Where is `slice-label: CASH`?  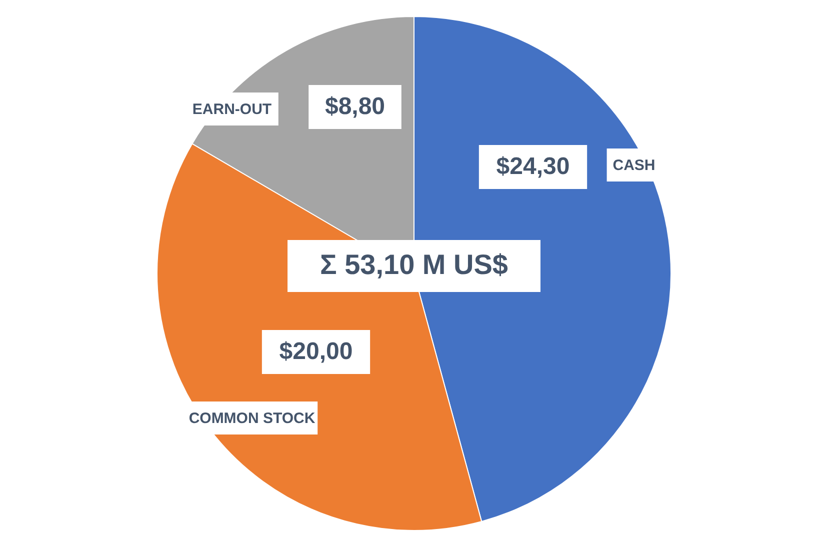 slice-label: CASH is located at coordinates (634, 165).